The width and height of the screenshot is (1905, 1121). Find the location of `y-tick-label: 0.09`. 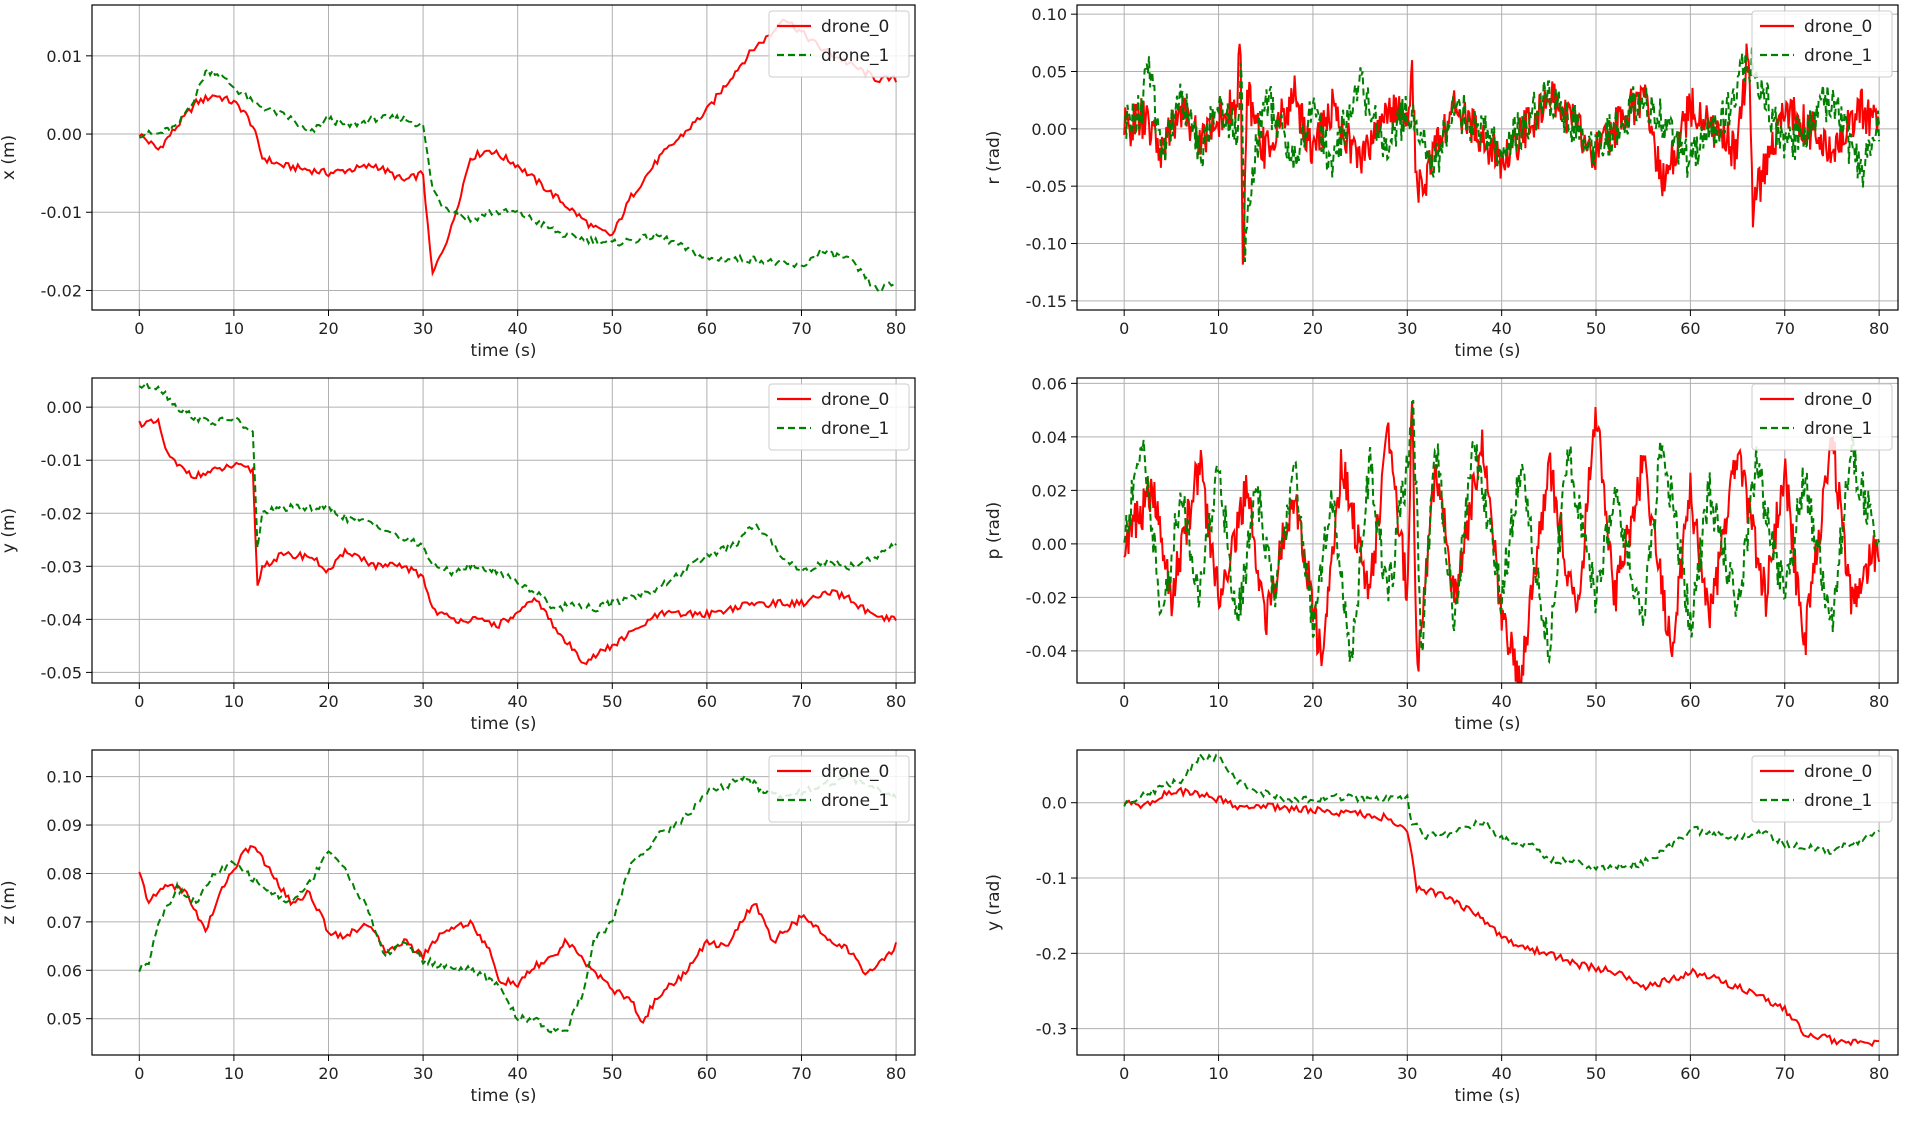

y-tick-label: 0.09 is located at coordinates (64, 825).